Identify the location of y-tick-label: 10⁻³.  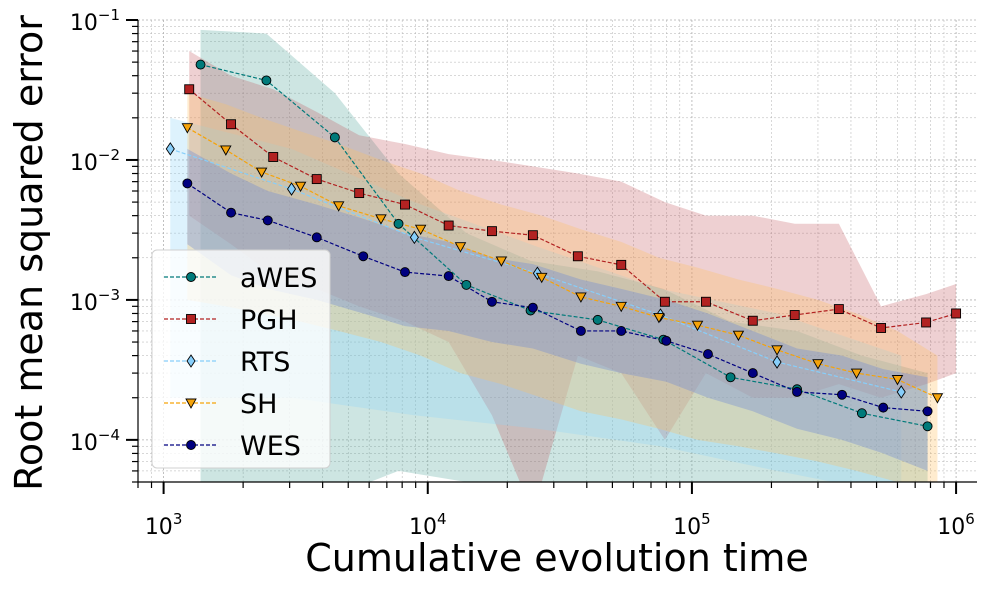
(95, 301).